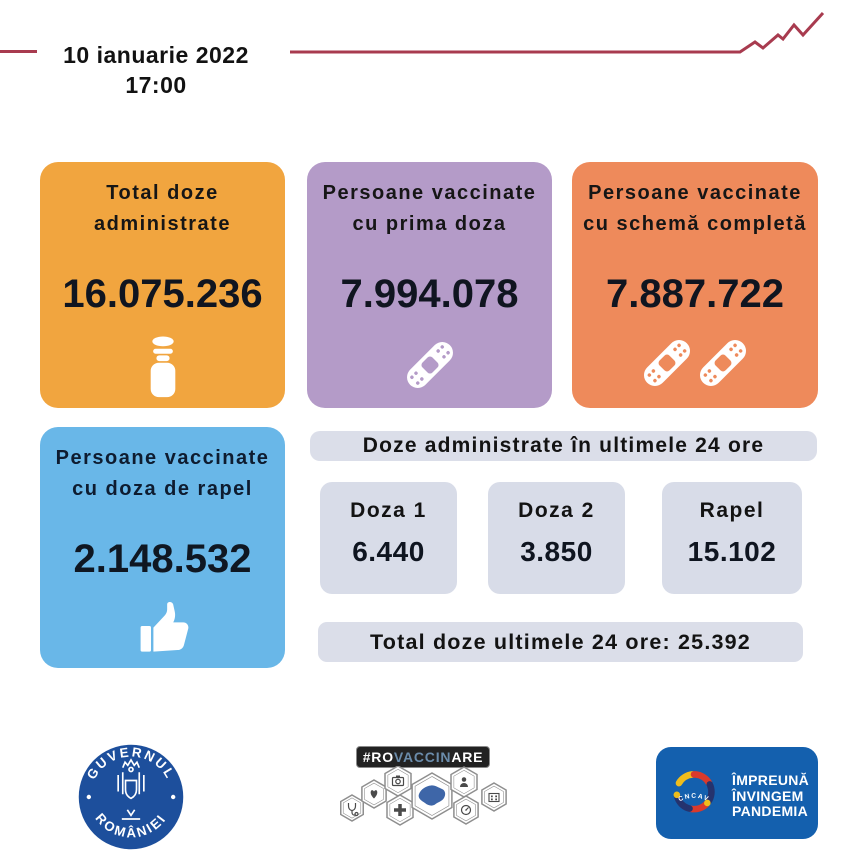  What do you see at coordinates (388, 510) in the screenshot?
I see `mini-card-label: Doza 1` at bounding box center [388, 510].